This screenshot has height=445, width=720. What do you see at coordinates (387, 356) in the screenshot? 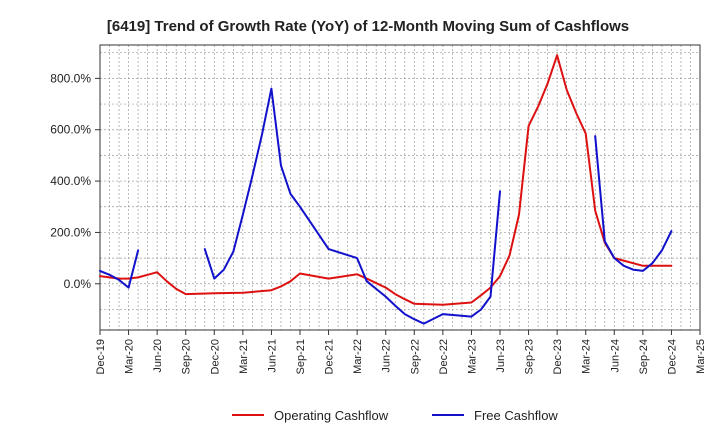
I see `x-tick-label: Jun-22` at bounding box center [387, 356].